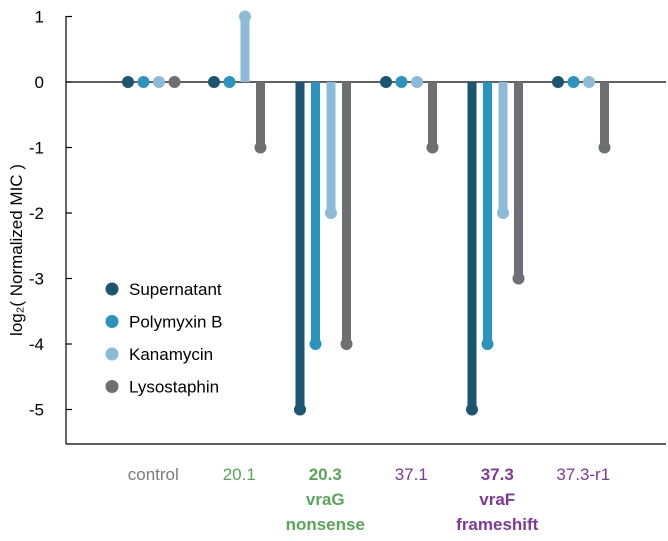 The width and height of the screenshot is (668, 541). What do you see at coordinates (153, 474) in the screenshot?
I see `category-label: control` at bounding box center [153, 474].